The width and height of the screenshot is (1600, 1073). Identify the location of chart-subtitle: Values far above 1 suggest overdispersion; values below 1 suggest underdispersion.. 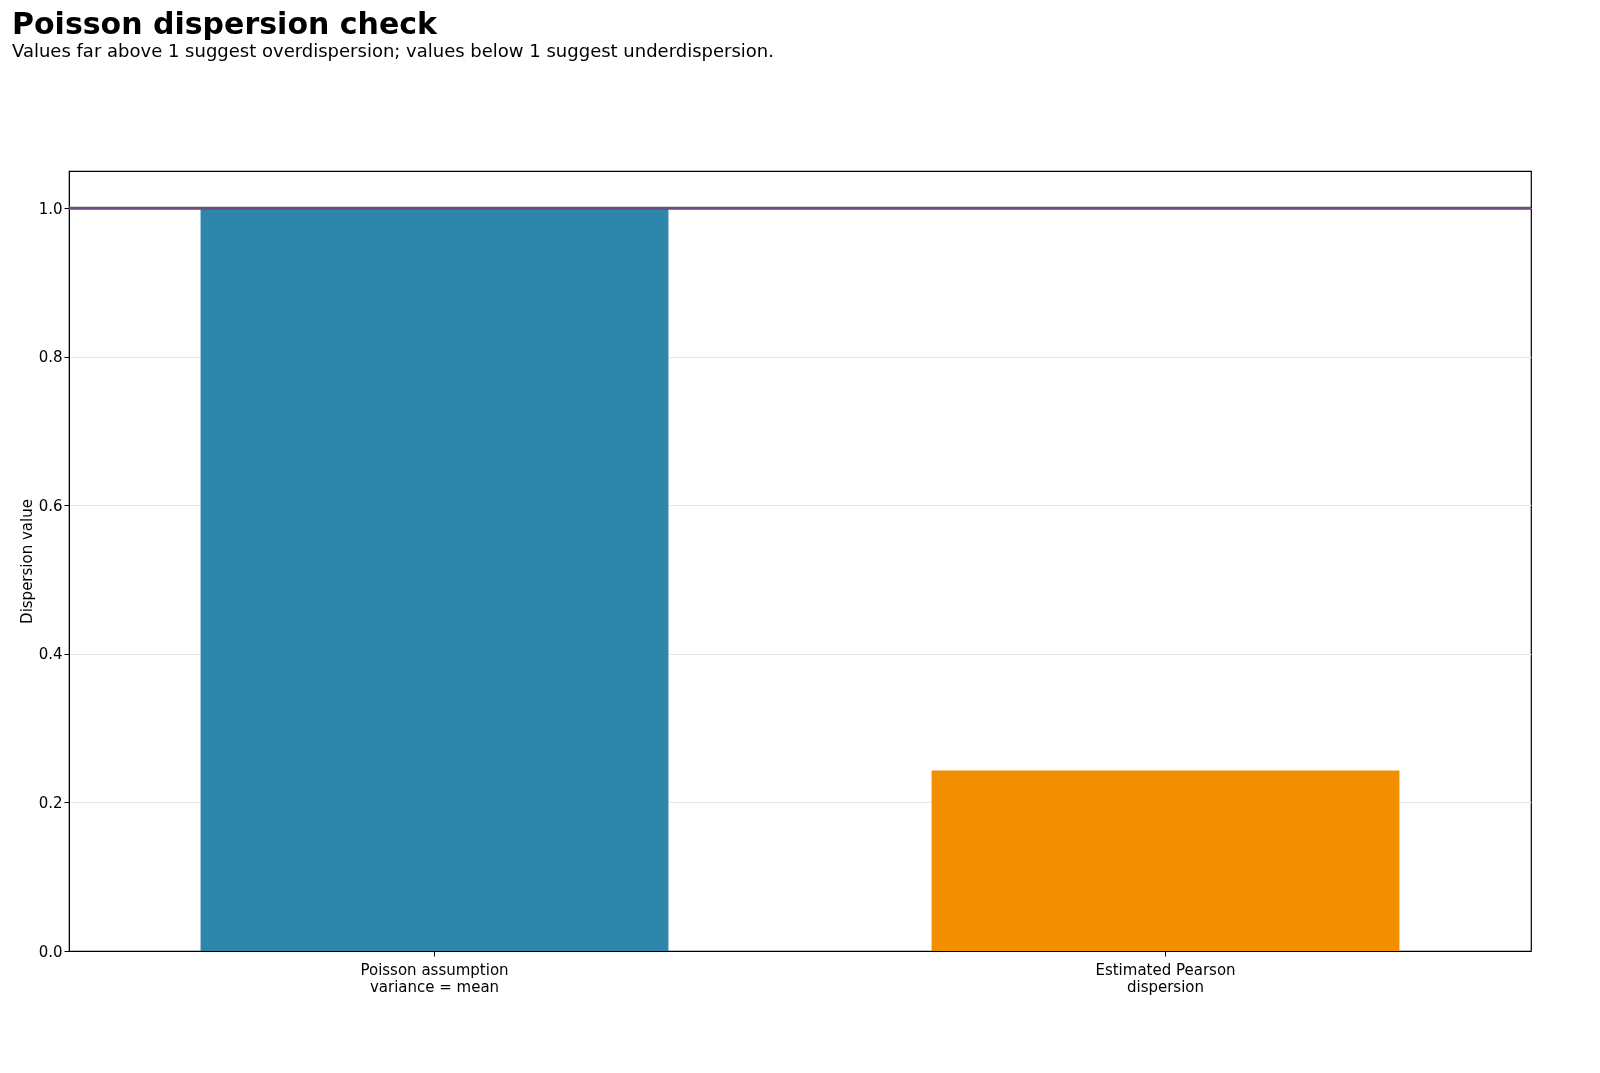
(393, 50).